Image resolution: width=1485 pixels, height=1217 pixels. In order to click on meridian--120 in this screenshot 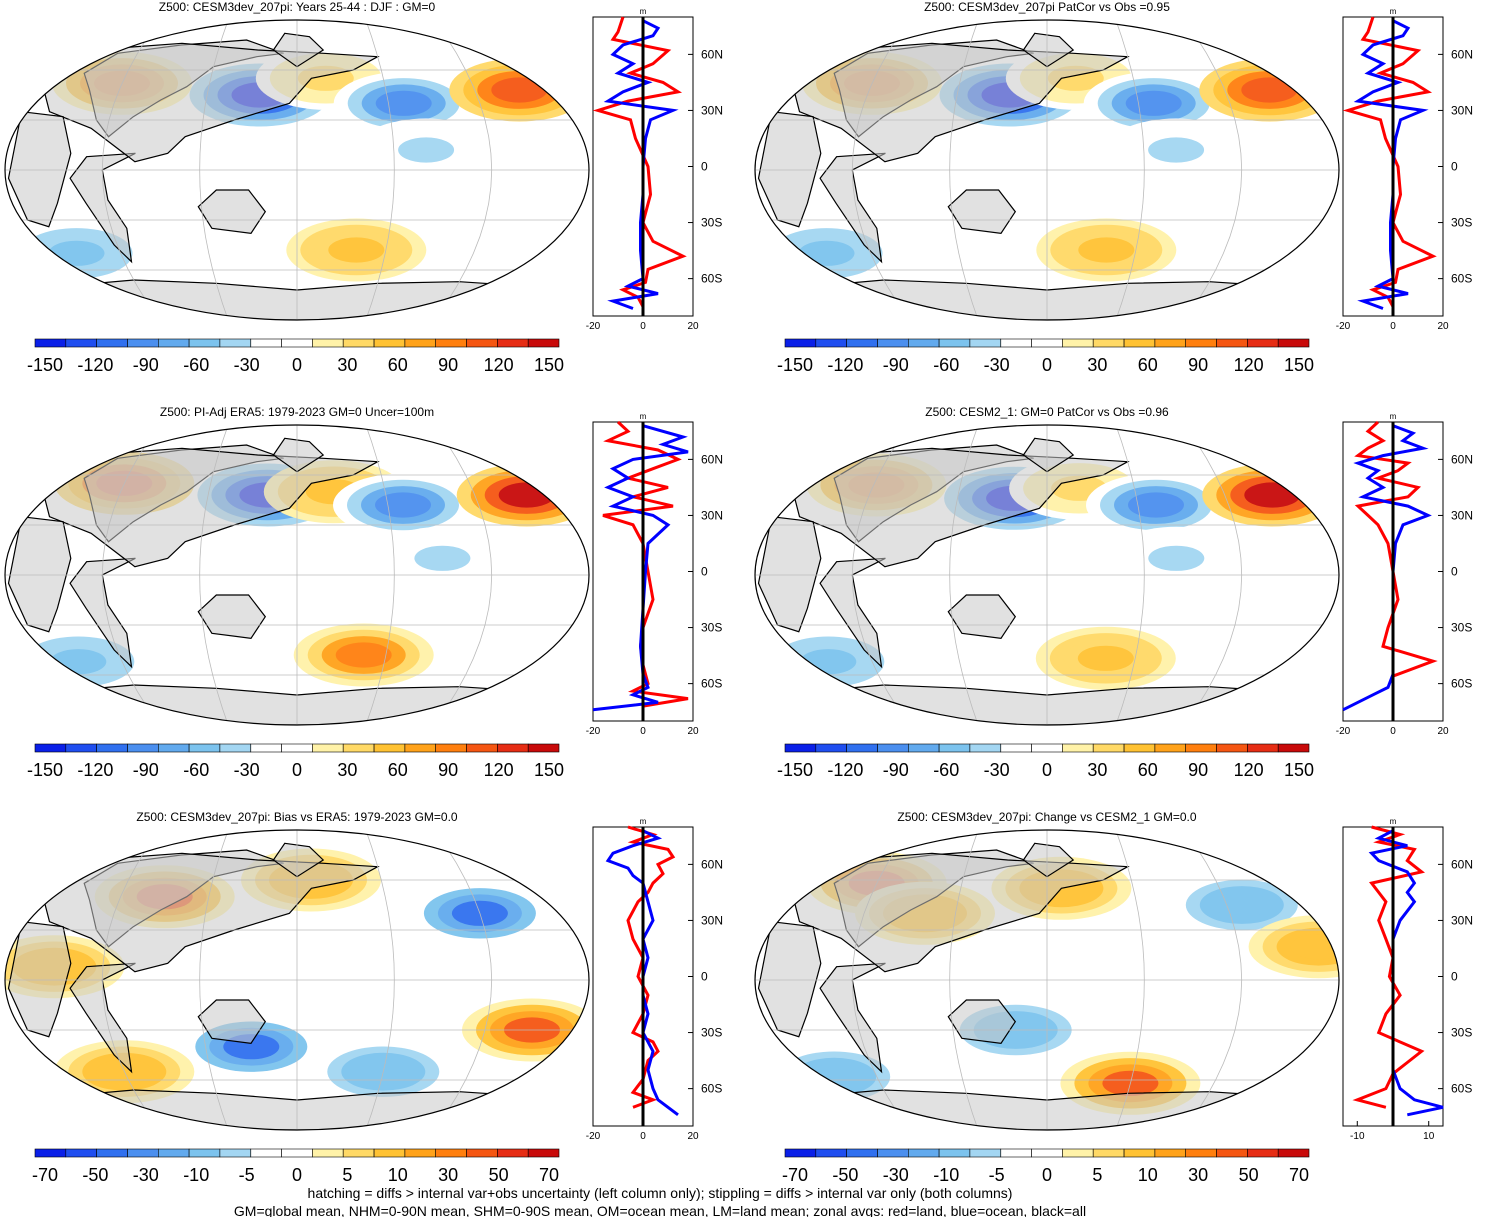, I will do `click(130, 980)`.